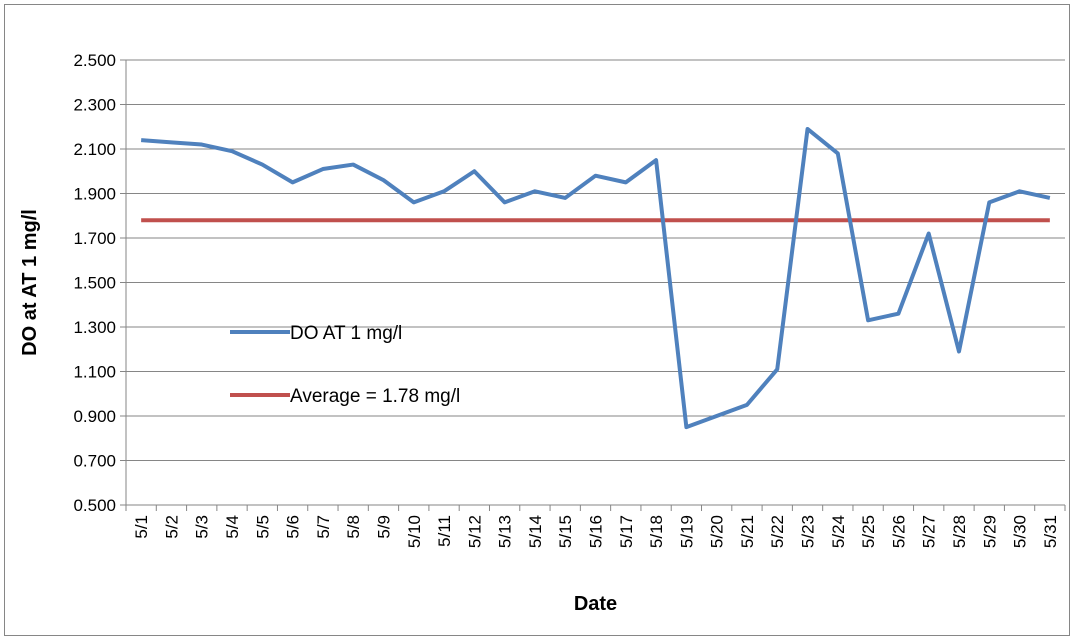 The image size is (1074, 640). What do you see at coordinates (686, 531) in the screenshot?
I see `x-tick-label: 5/19` at bounding box center [686, 531].